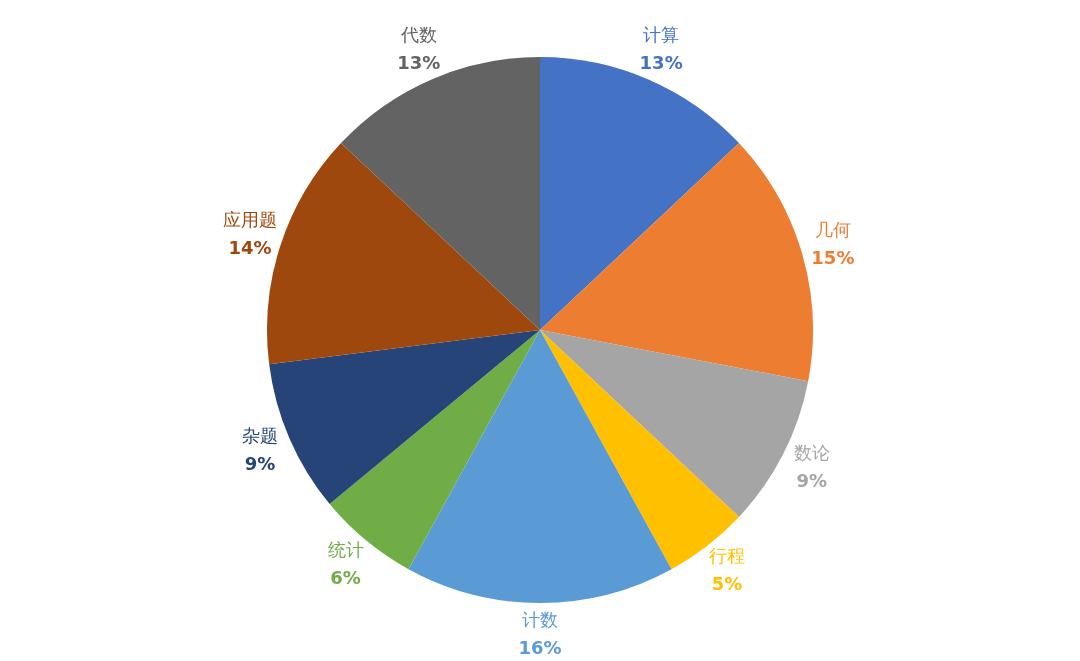  What do you see at coordinates (250, 248) in the screenshot?
I see `data-label: 14%` at bounding box center [250, 248].